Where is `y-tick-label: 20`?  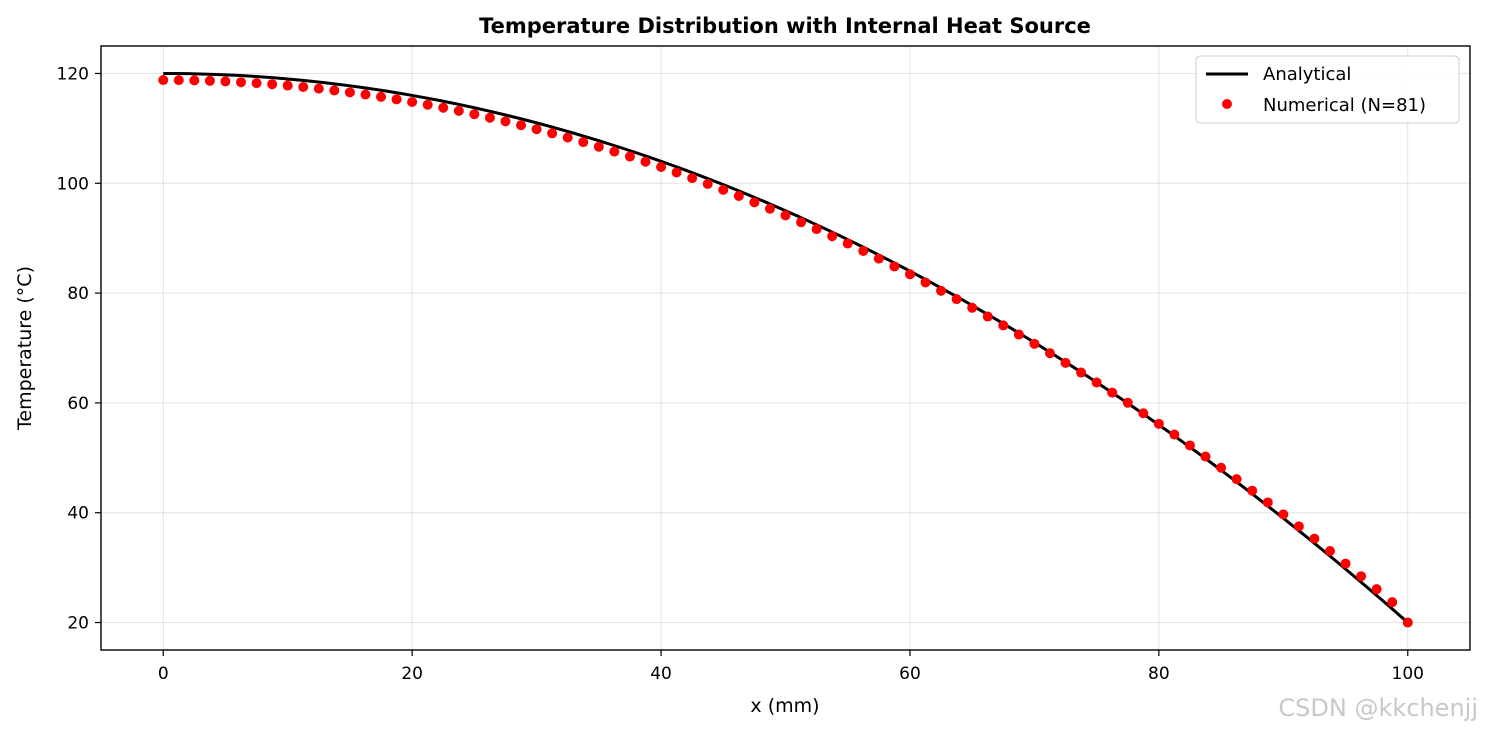
y-tick-label: 20 is located at coordinates (78, 624).